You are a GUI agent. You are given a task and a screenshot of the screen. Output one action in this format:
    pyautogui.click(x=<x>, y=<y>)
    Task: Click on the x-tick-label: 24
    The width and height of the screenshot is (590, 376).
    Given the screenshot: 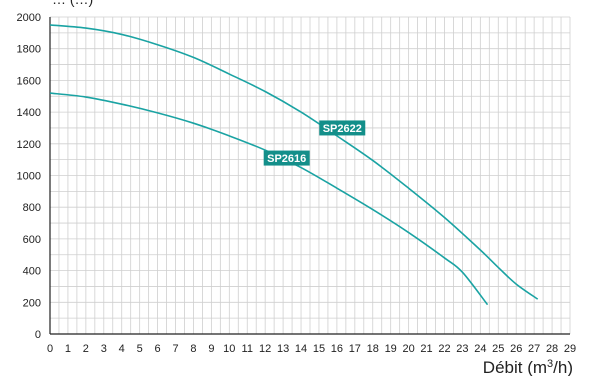 What is the action you would take?
    pyautogui.click(x=480, y=349)
    